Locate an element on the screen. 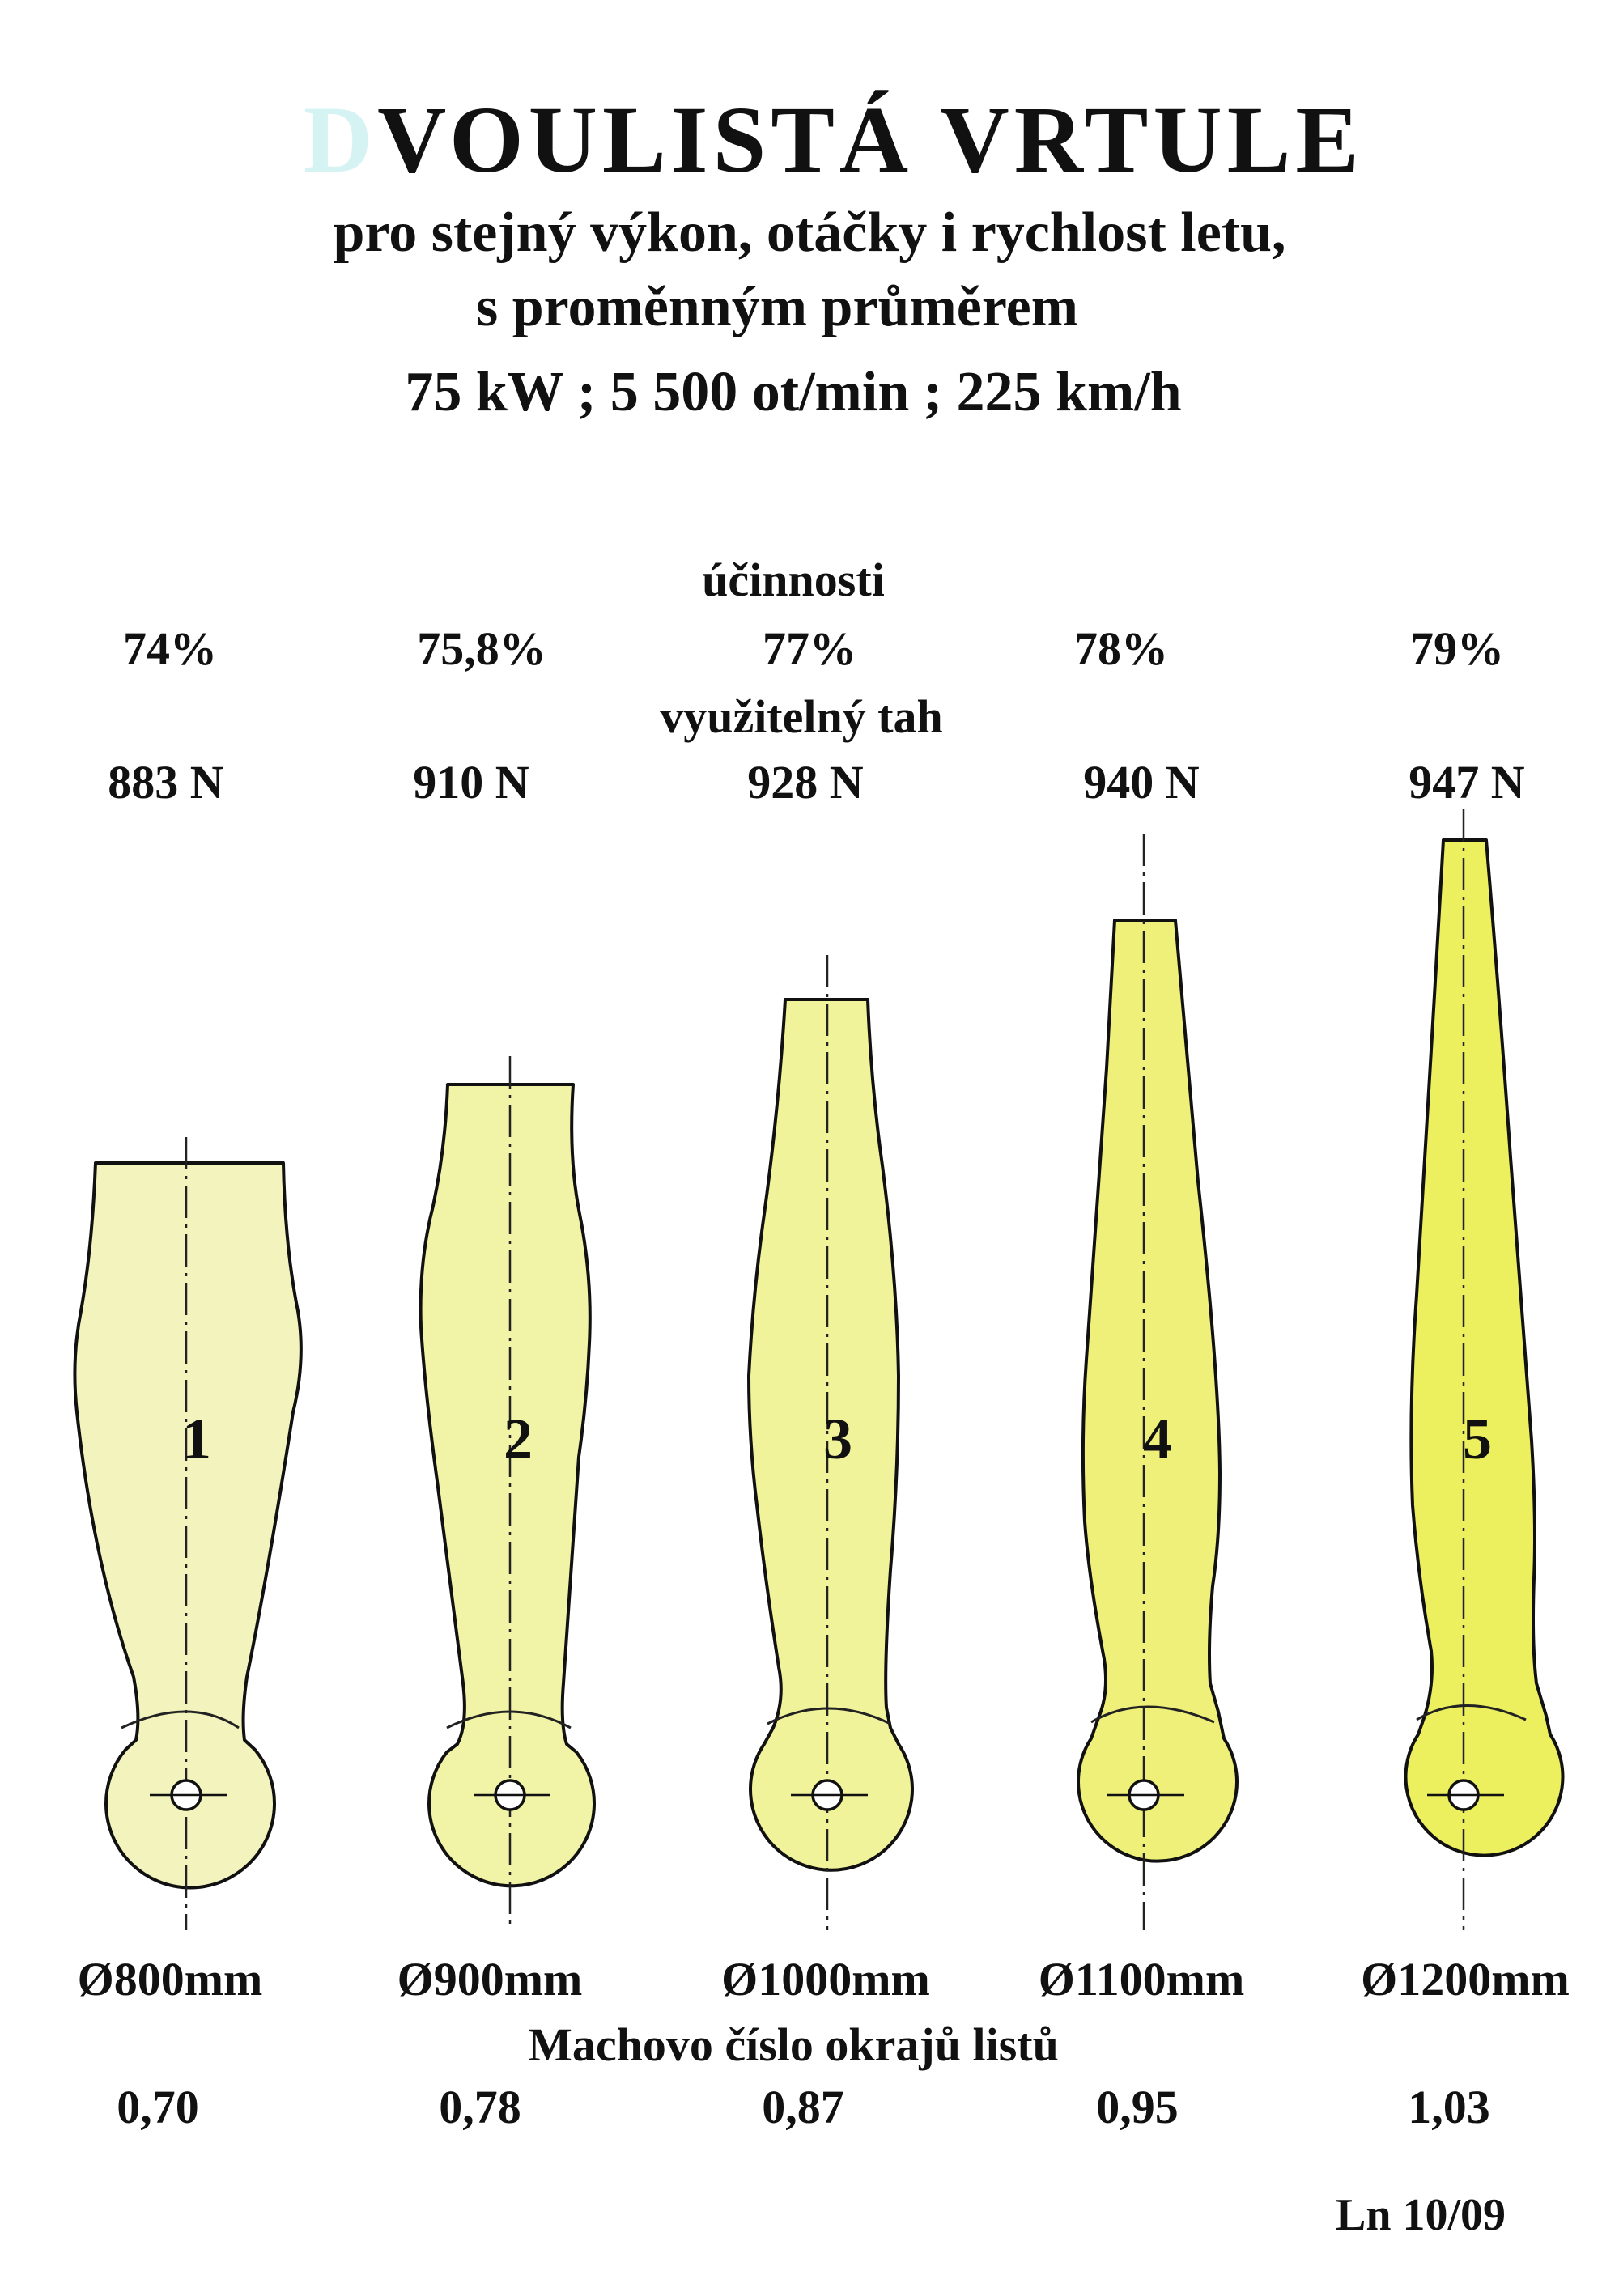  mach-value: 0,78 is located at coordinates (480, 2107).